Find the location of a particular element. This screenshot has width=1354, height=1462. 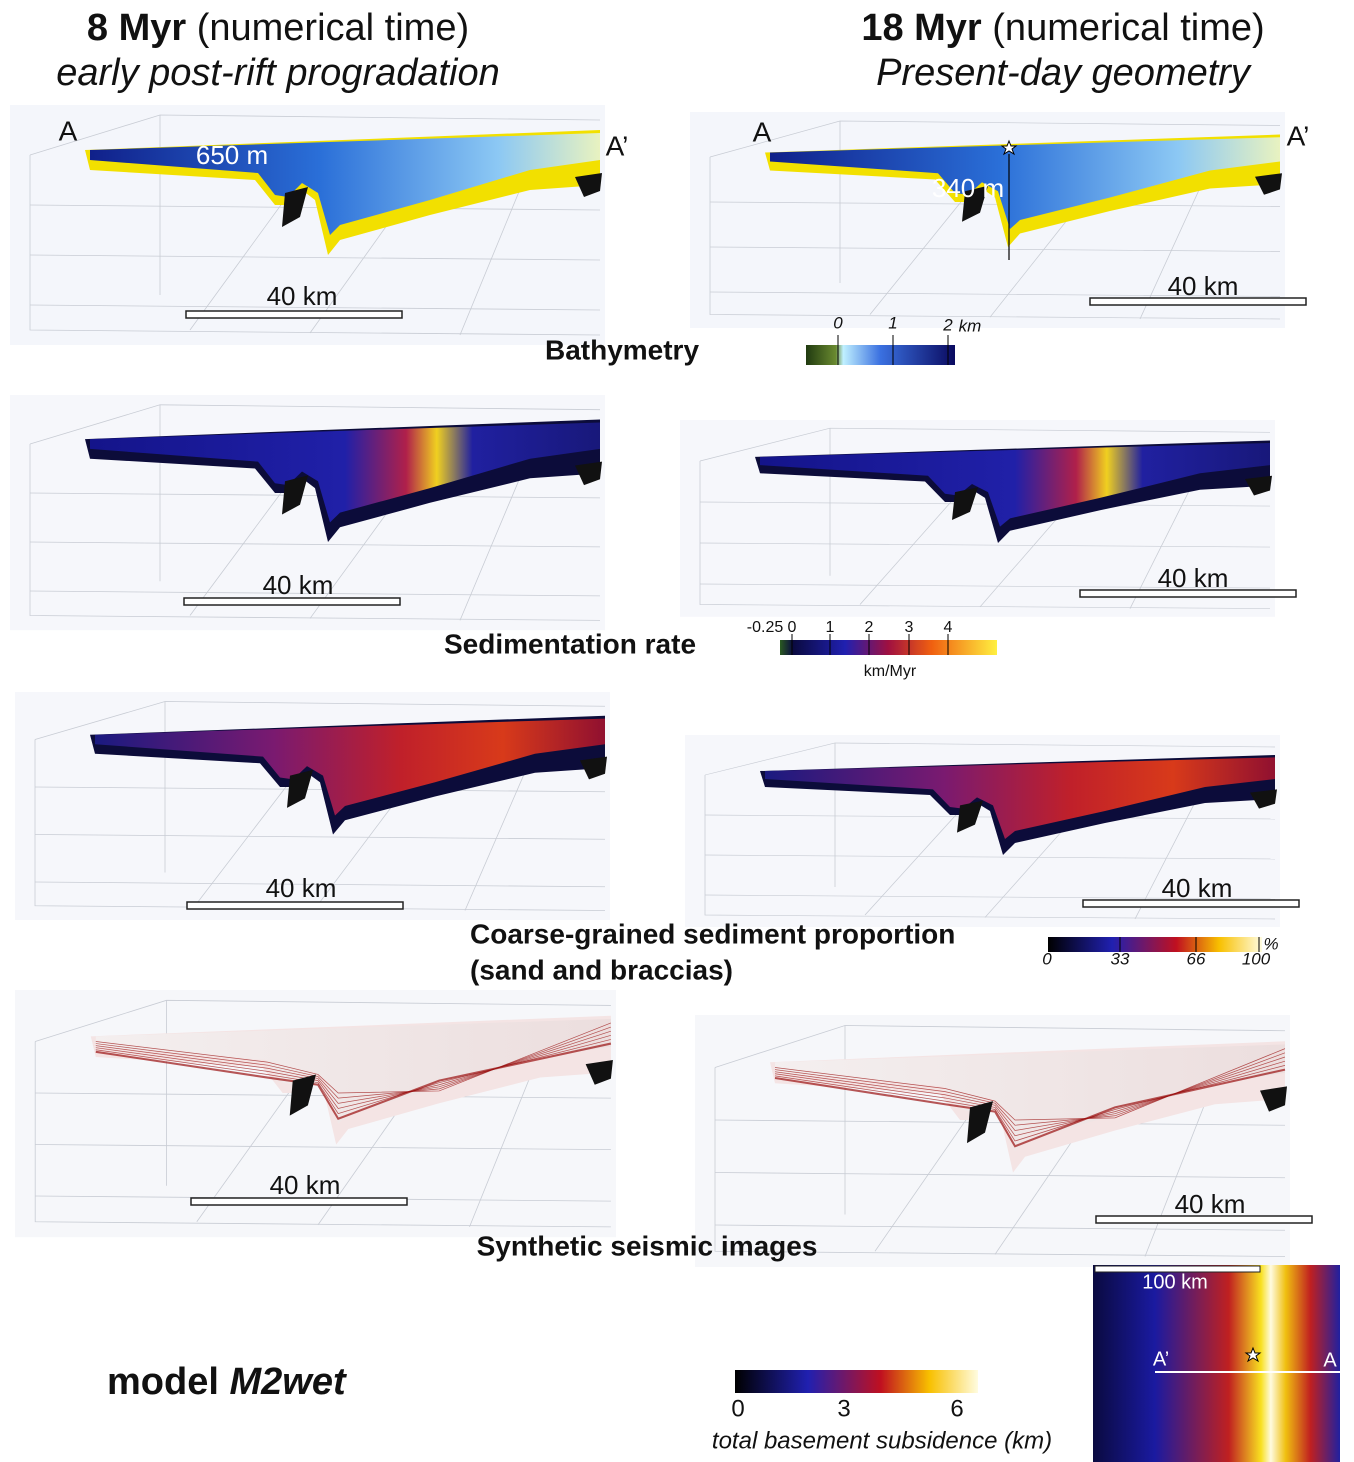

time: 8 Myr is located at coordinates (136, 28).